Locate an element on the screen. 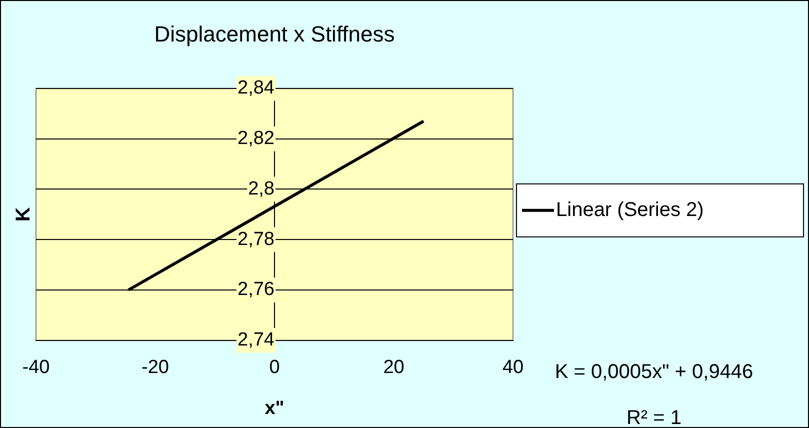 This screenshot has width=809, height=428. text: K = 0,0005x" + 0,9446 is located at coordinates (654, 371).